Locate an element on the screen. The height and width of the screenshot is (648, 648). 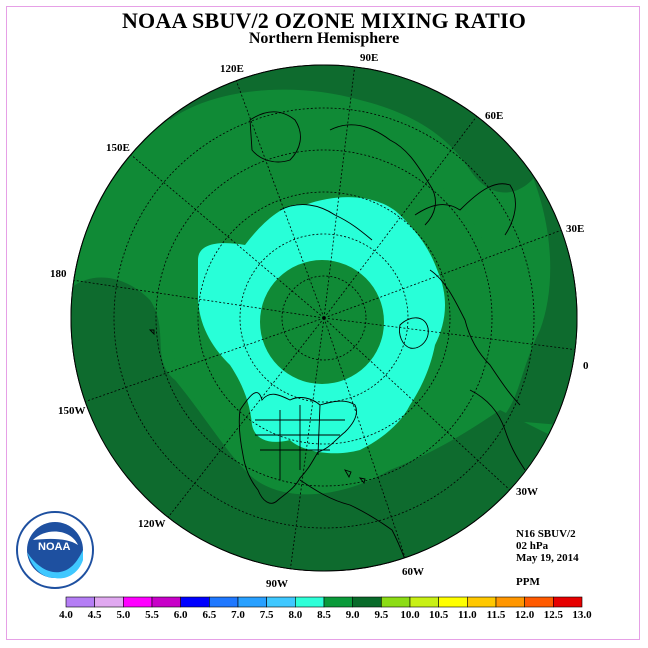
colorbar-tick-label: 10.0 is located at coordinates (410, 615).